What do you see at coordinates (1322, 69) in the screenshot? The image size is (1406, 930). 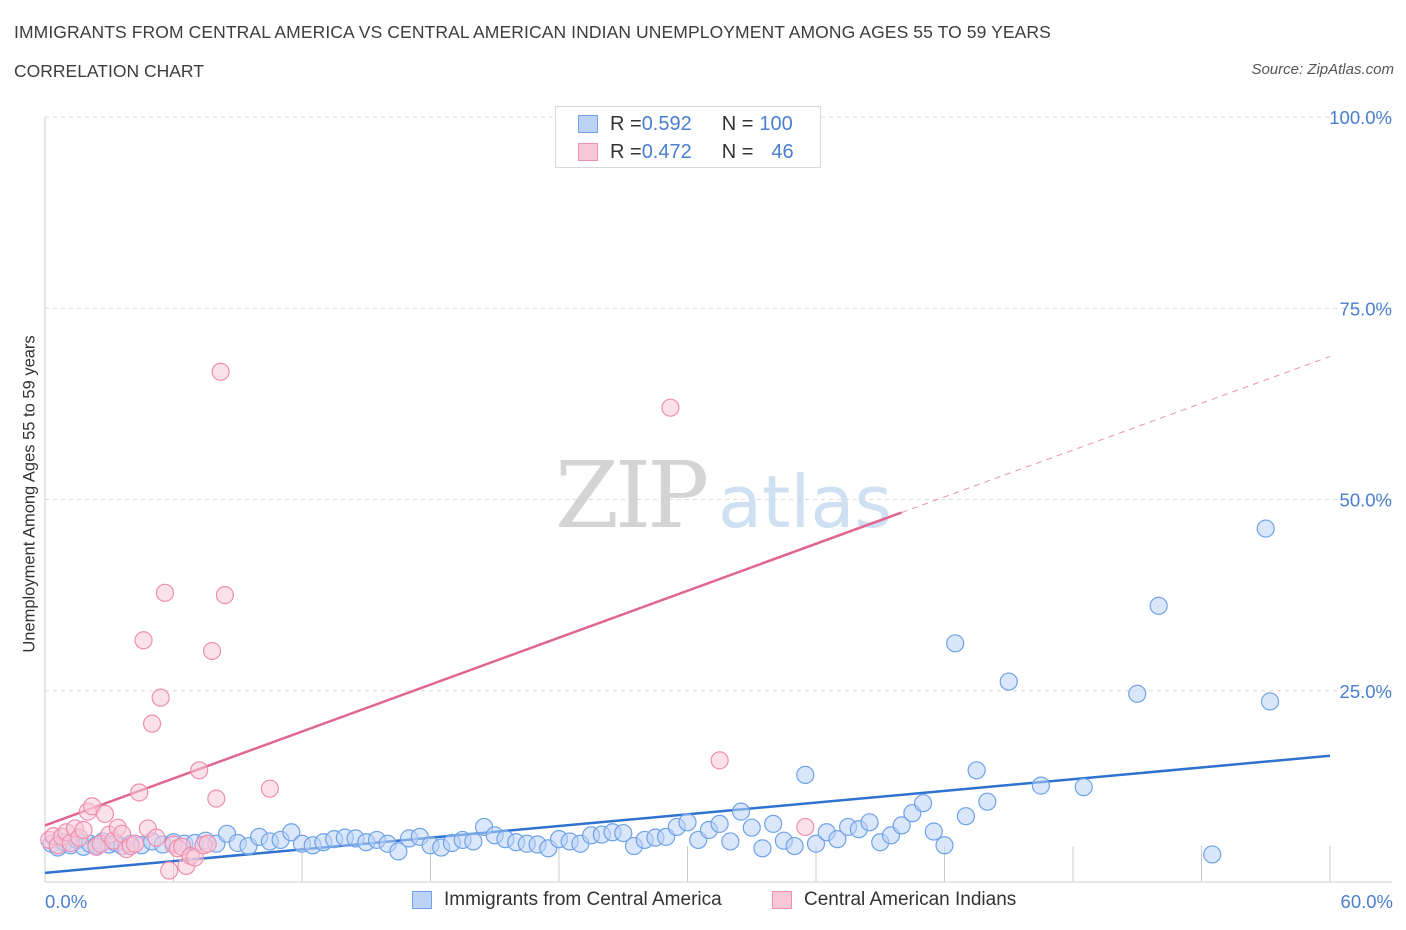 I see `source-label: Source: ZipAtlas.com` at bounding box center [1322, 69].